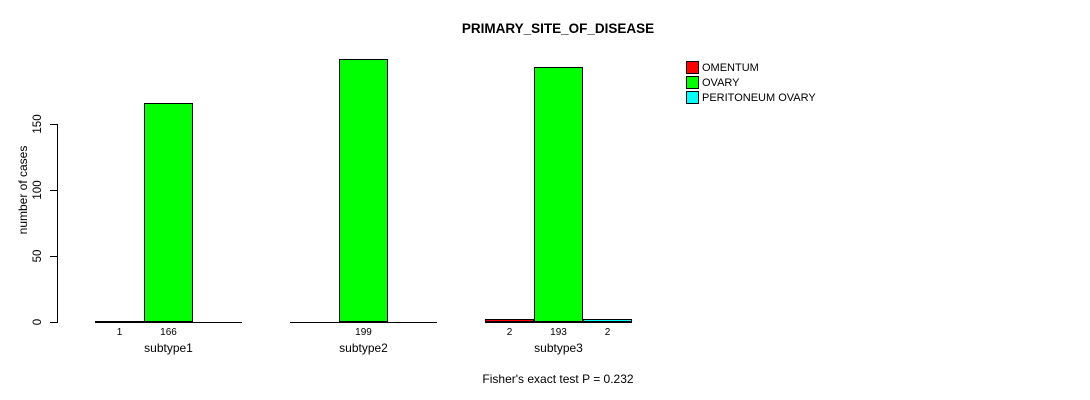  I want to click on x-category-label: subtype2, so click(363, 348).